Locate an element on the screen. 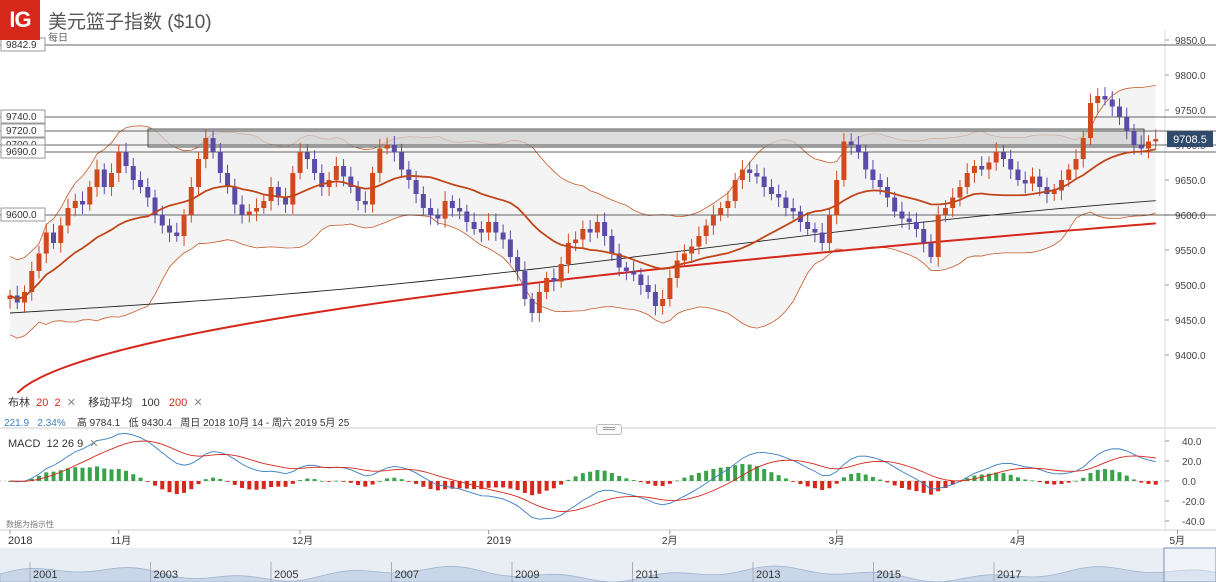 This screenshot has height=582, width=1216. pane-resize-handle is located at coordinates (609, 429).